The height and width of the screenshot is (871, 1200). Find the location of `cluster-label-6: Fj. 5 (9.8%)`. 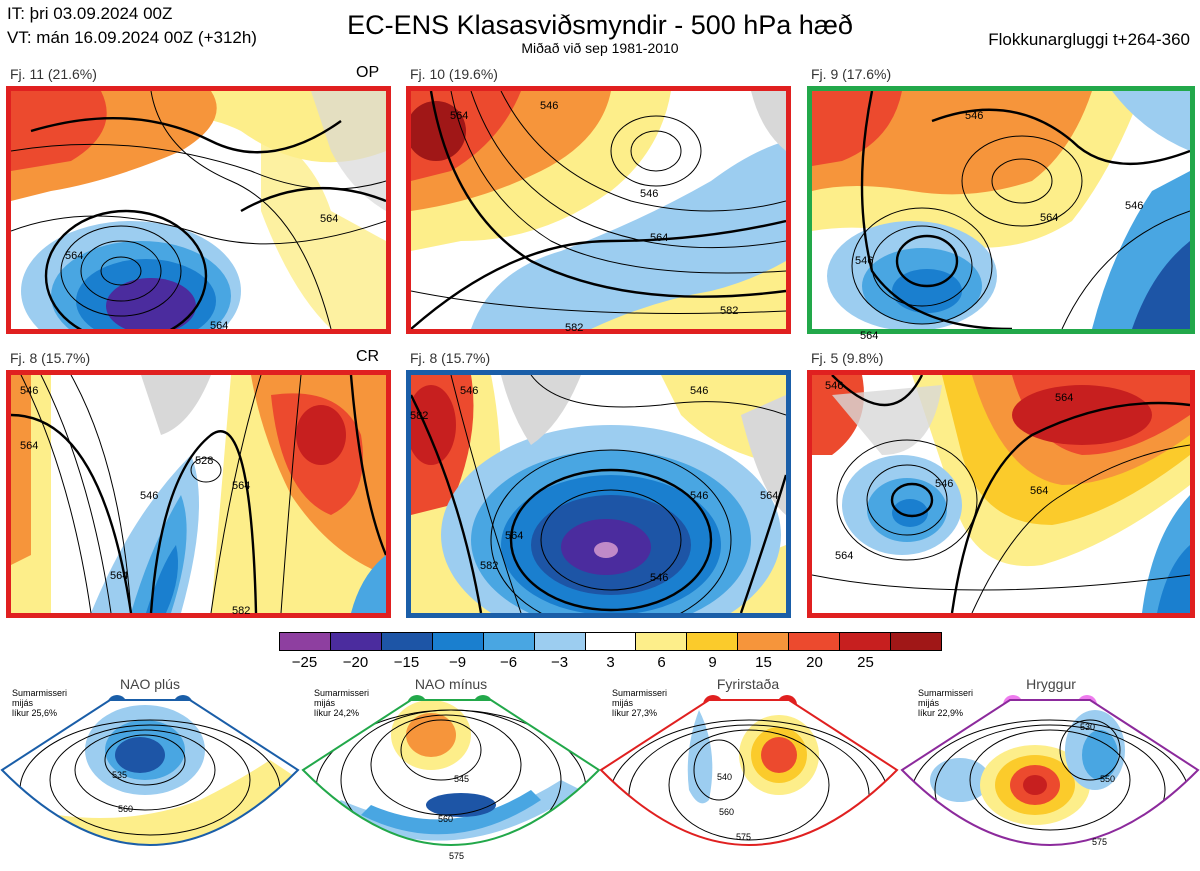

cluster-label-6: Fj. 5 (9.8%) is located at coordinates (847, 358).